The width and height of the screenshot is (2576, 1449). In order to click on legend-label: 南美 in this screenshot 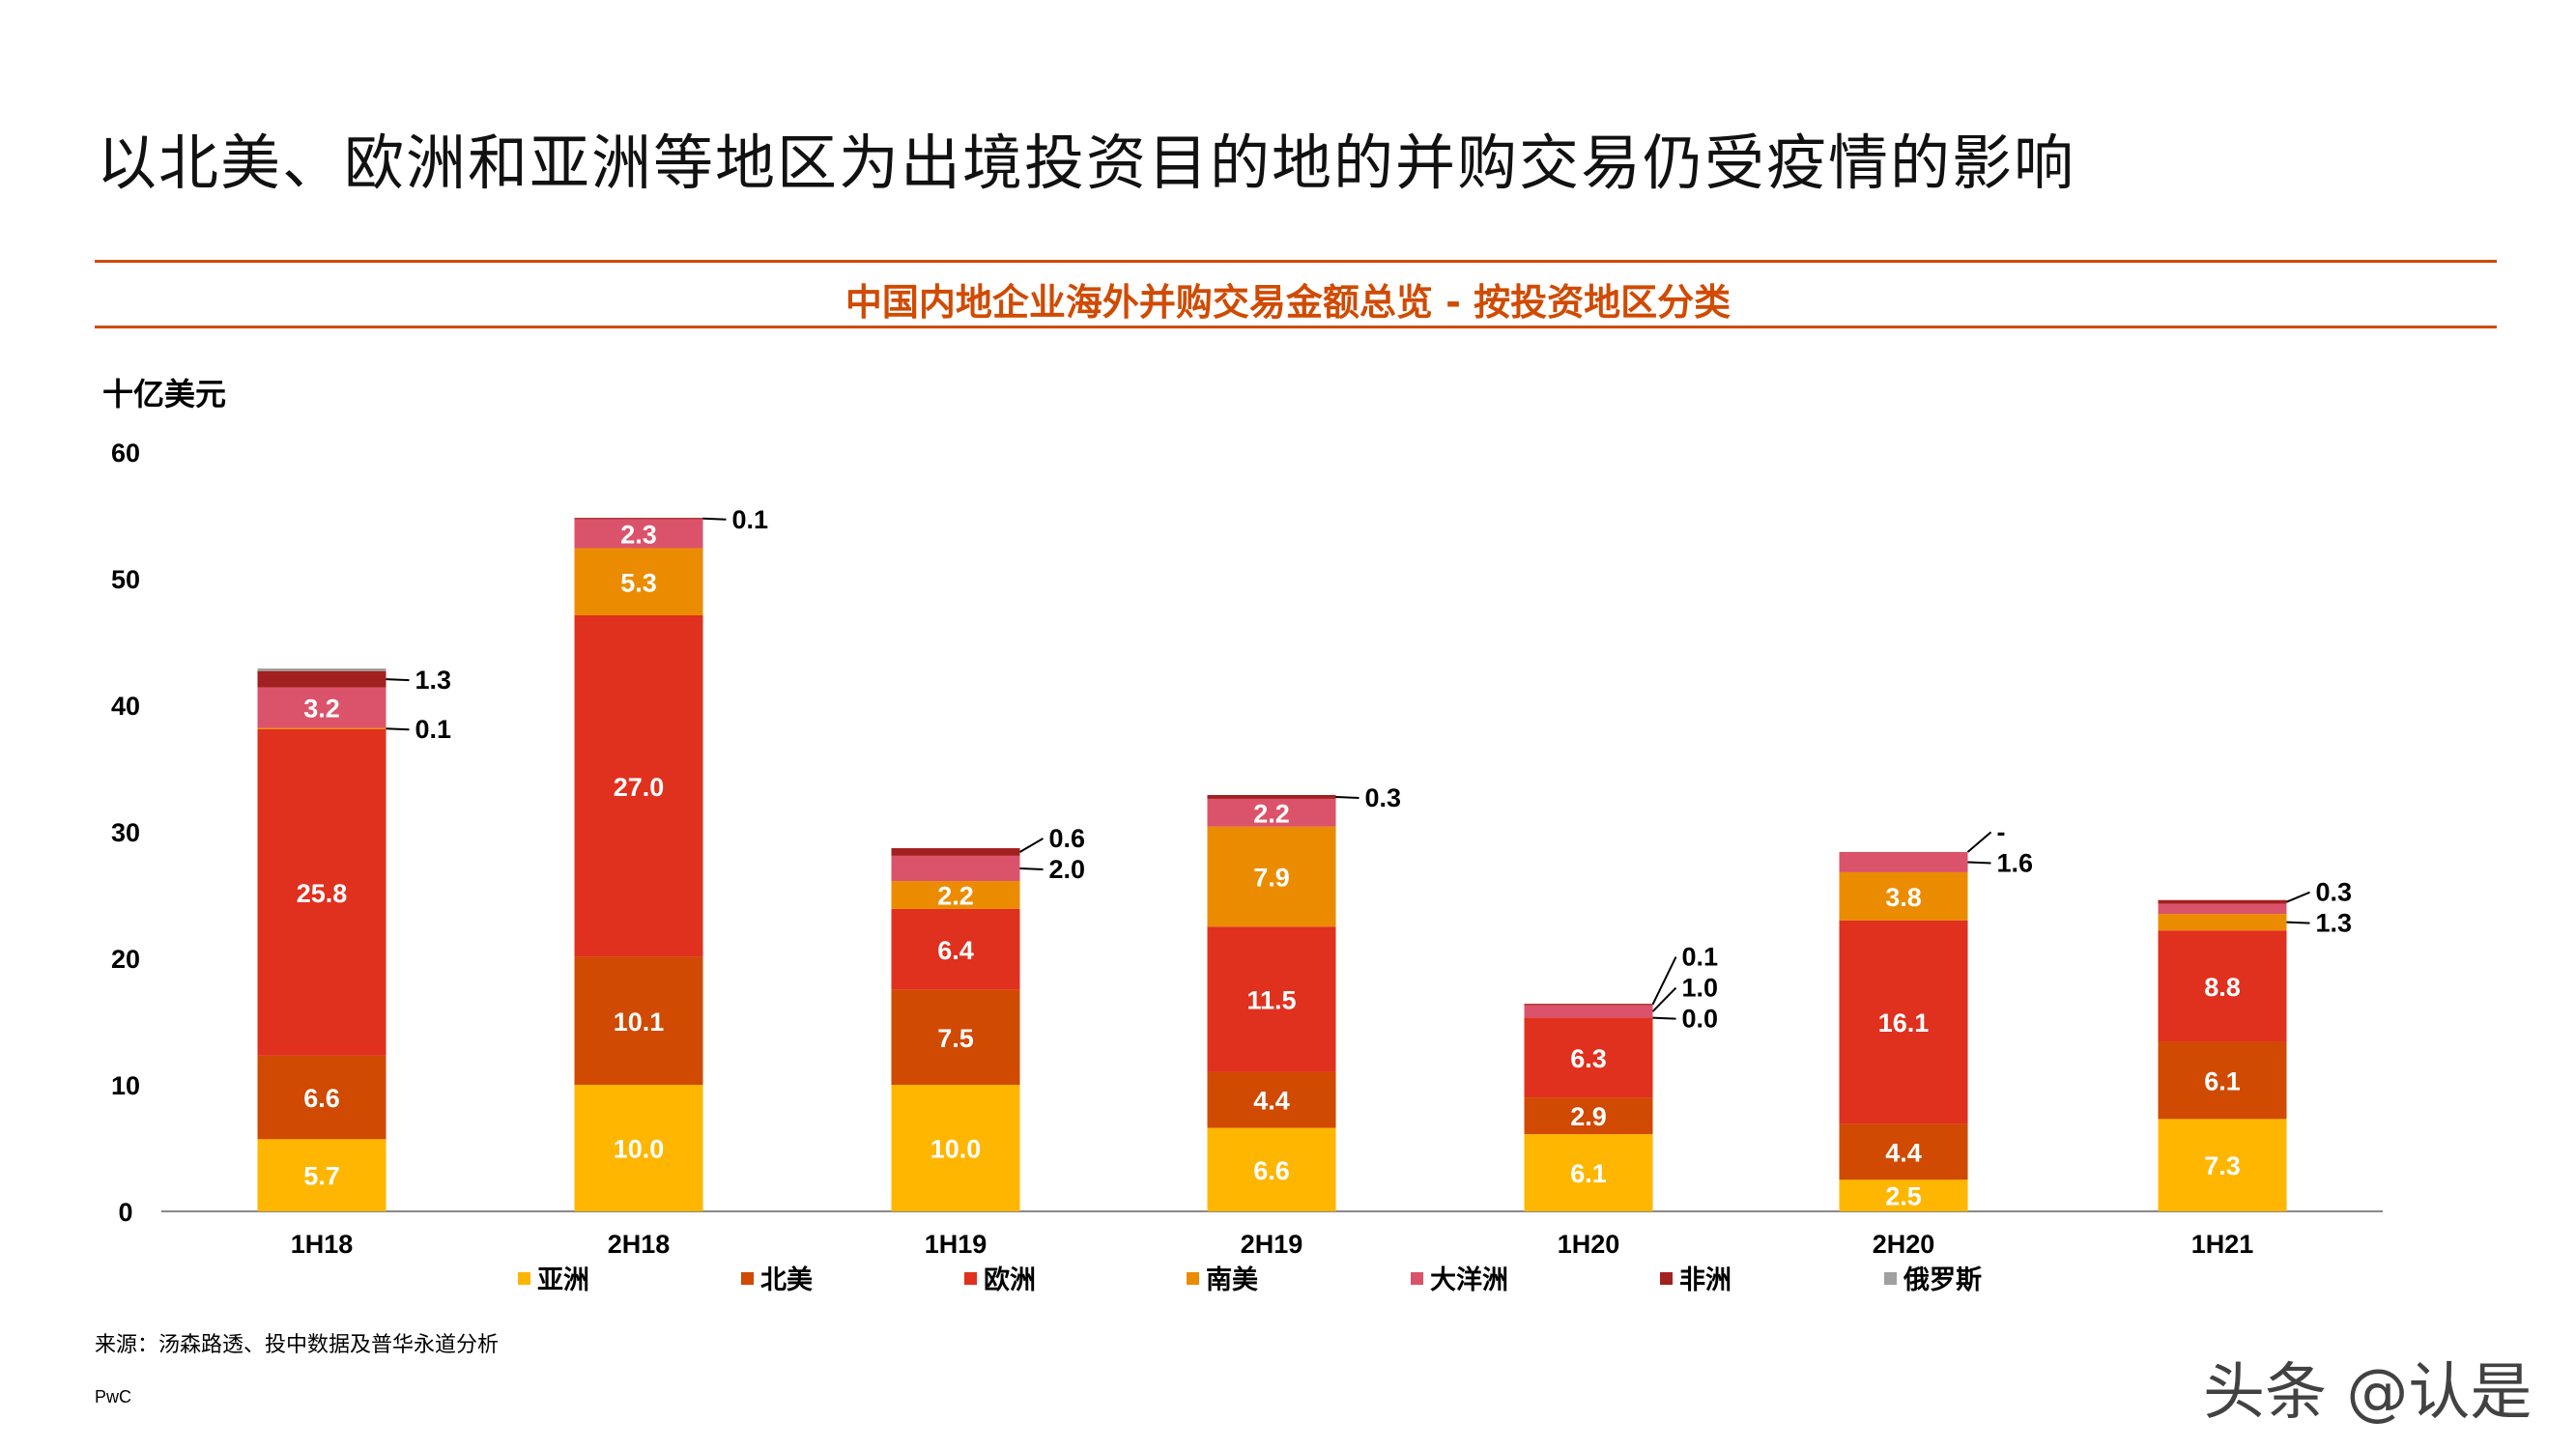, I will do `click(1232, 1279)`.